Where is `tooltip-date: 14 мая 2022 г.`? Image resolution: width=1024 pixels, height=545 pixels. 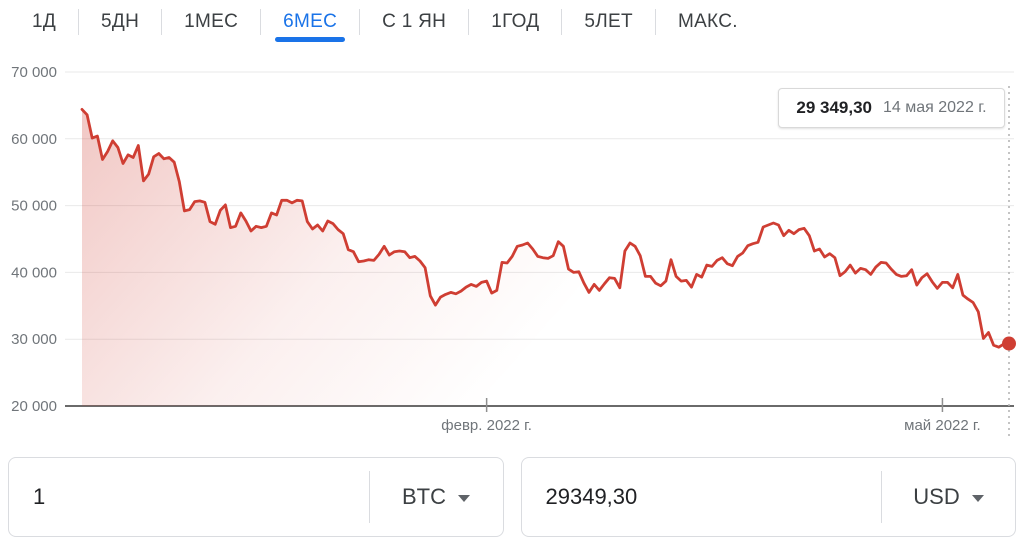 tooltip-date: 14 мая 2022 г. is located at coordinates (935, 107).